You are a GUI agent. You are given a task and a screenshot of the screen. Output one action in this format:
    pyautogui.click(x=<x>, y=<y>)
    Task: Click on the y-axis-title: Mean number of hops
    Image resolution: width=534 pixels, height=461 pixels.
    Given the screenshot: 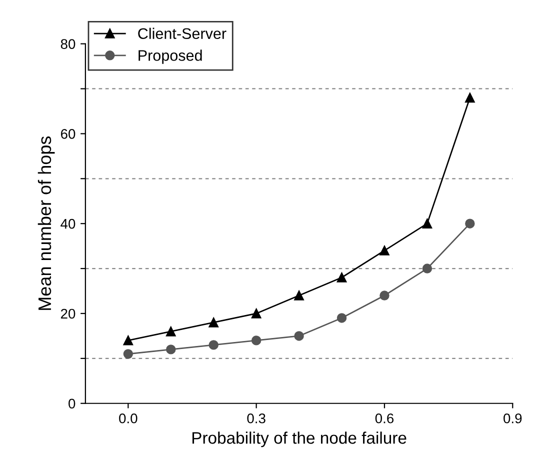 What is the action you would take?
    pyautogui.click(x=46, y=223)
    